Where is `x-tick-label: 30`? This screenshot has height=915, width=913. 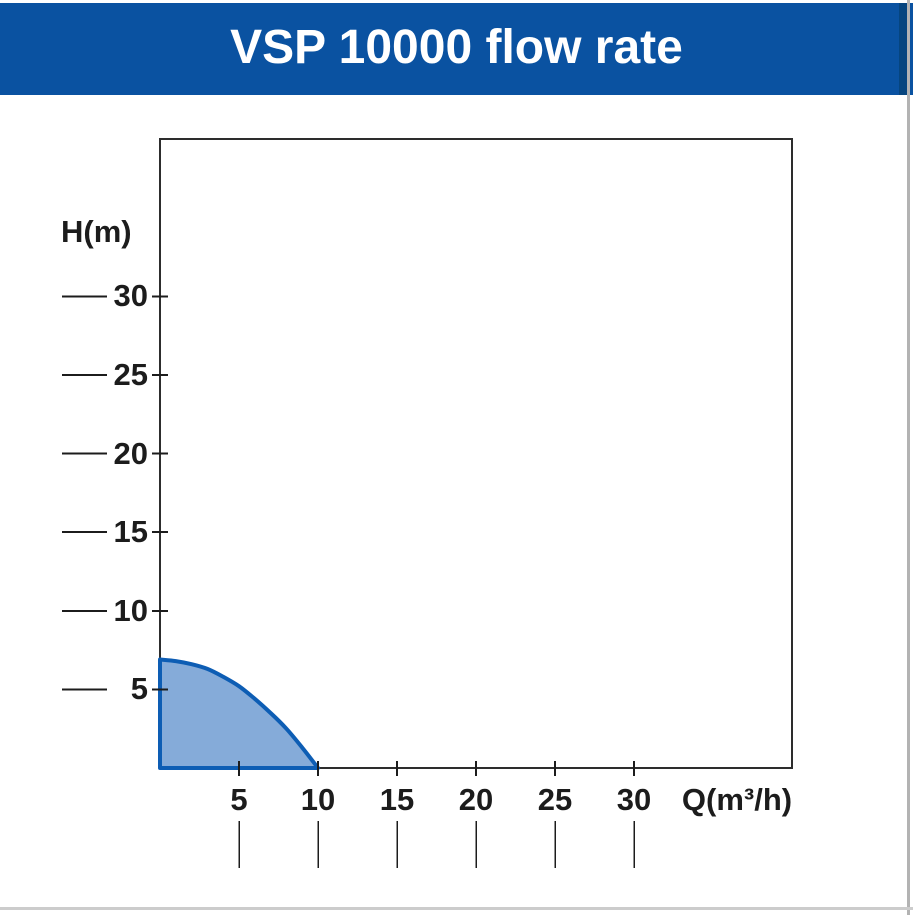 x-tick-label: 30 is located at coordinates (634, 799).